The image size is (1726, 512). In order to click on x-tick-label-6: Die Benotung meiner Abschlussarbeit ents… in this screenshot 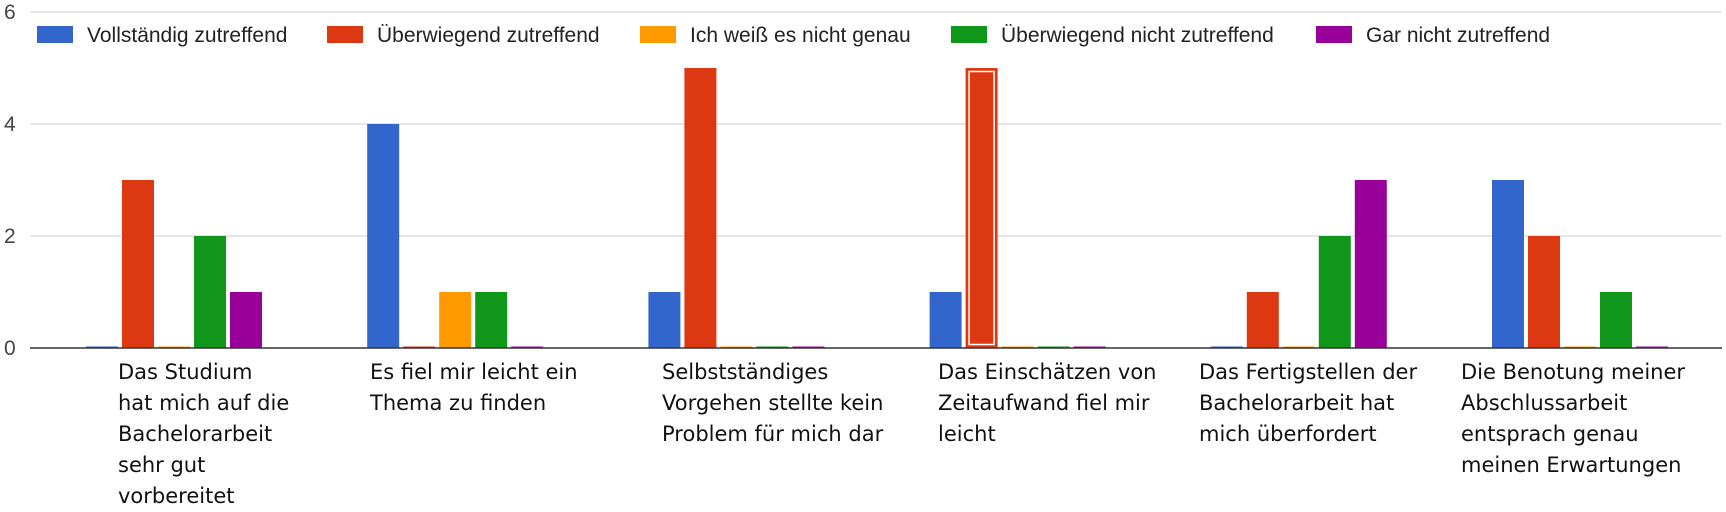, I will do `click(1573, 418)`.